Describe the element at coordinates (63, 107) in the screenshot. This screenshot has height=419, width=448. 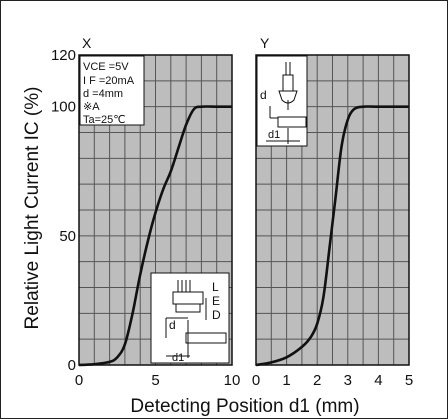
I see `y-tick-label: 100` at that location.